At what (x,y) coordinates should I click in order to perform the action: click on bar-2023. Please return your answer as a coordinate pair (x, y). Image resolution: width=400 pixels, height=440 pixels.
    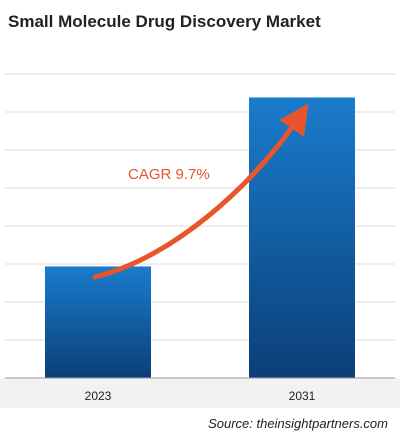
    Looking at the image, I should click on (98, 322).